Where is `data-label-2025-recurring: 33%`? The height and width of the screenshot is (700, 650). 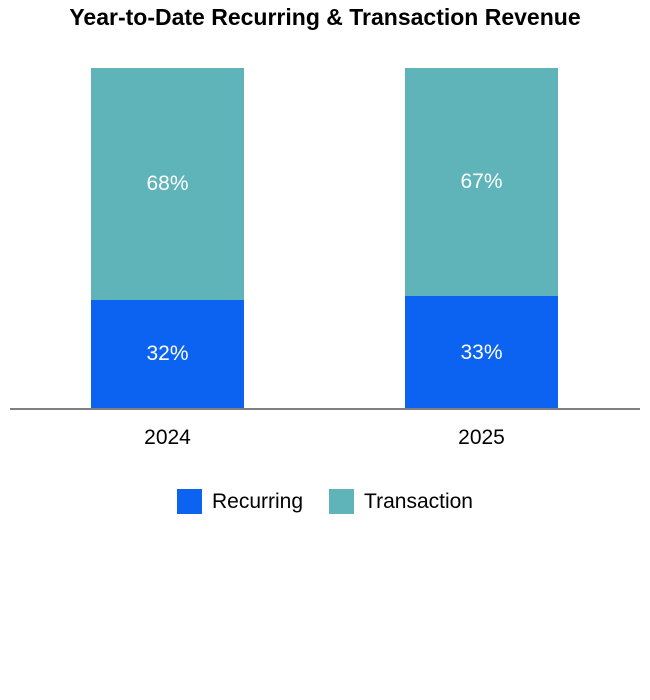
data-label-2025-recurring: 33% is located at coordinates (481, 352).